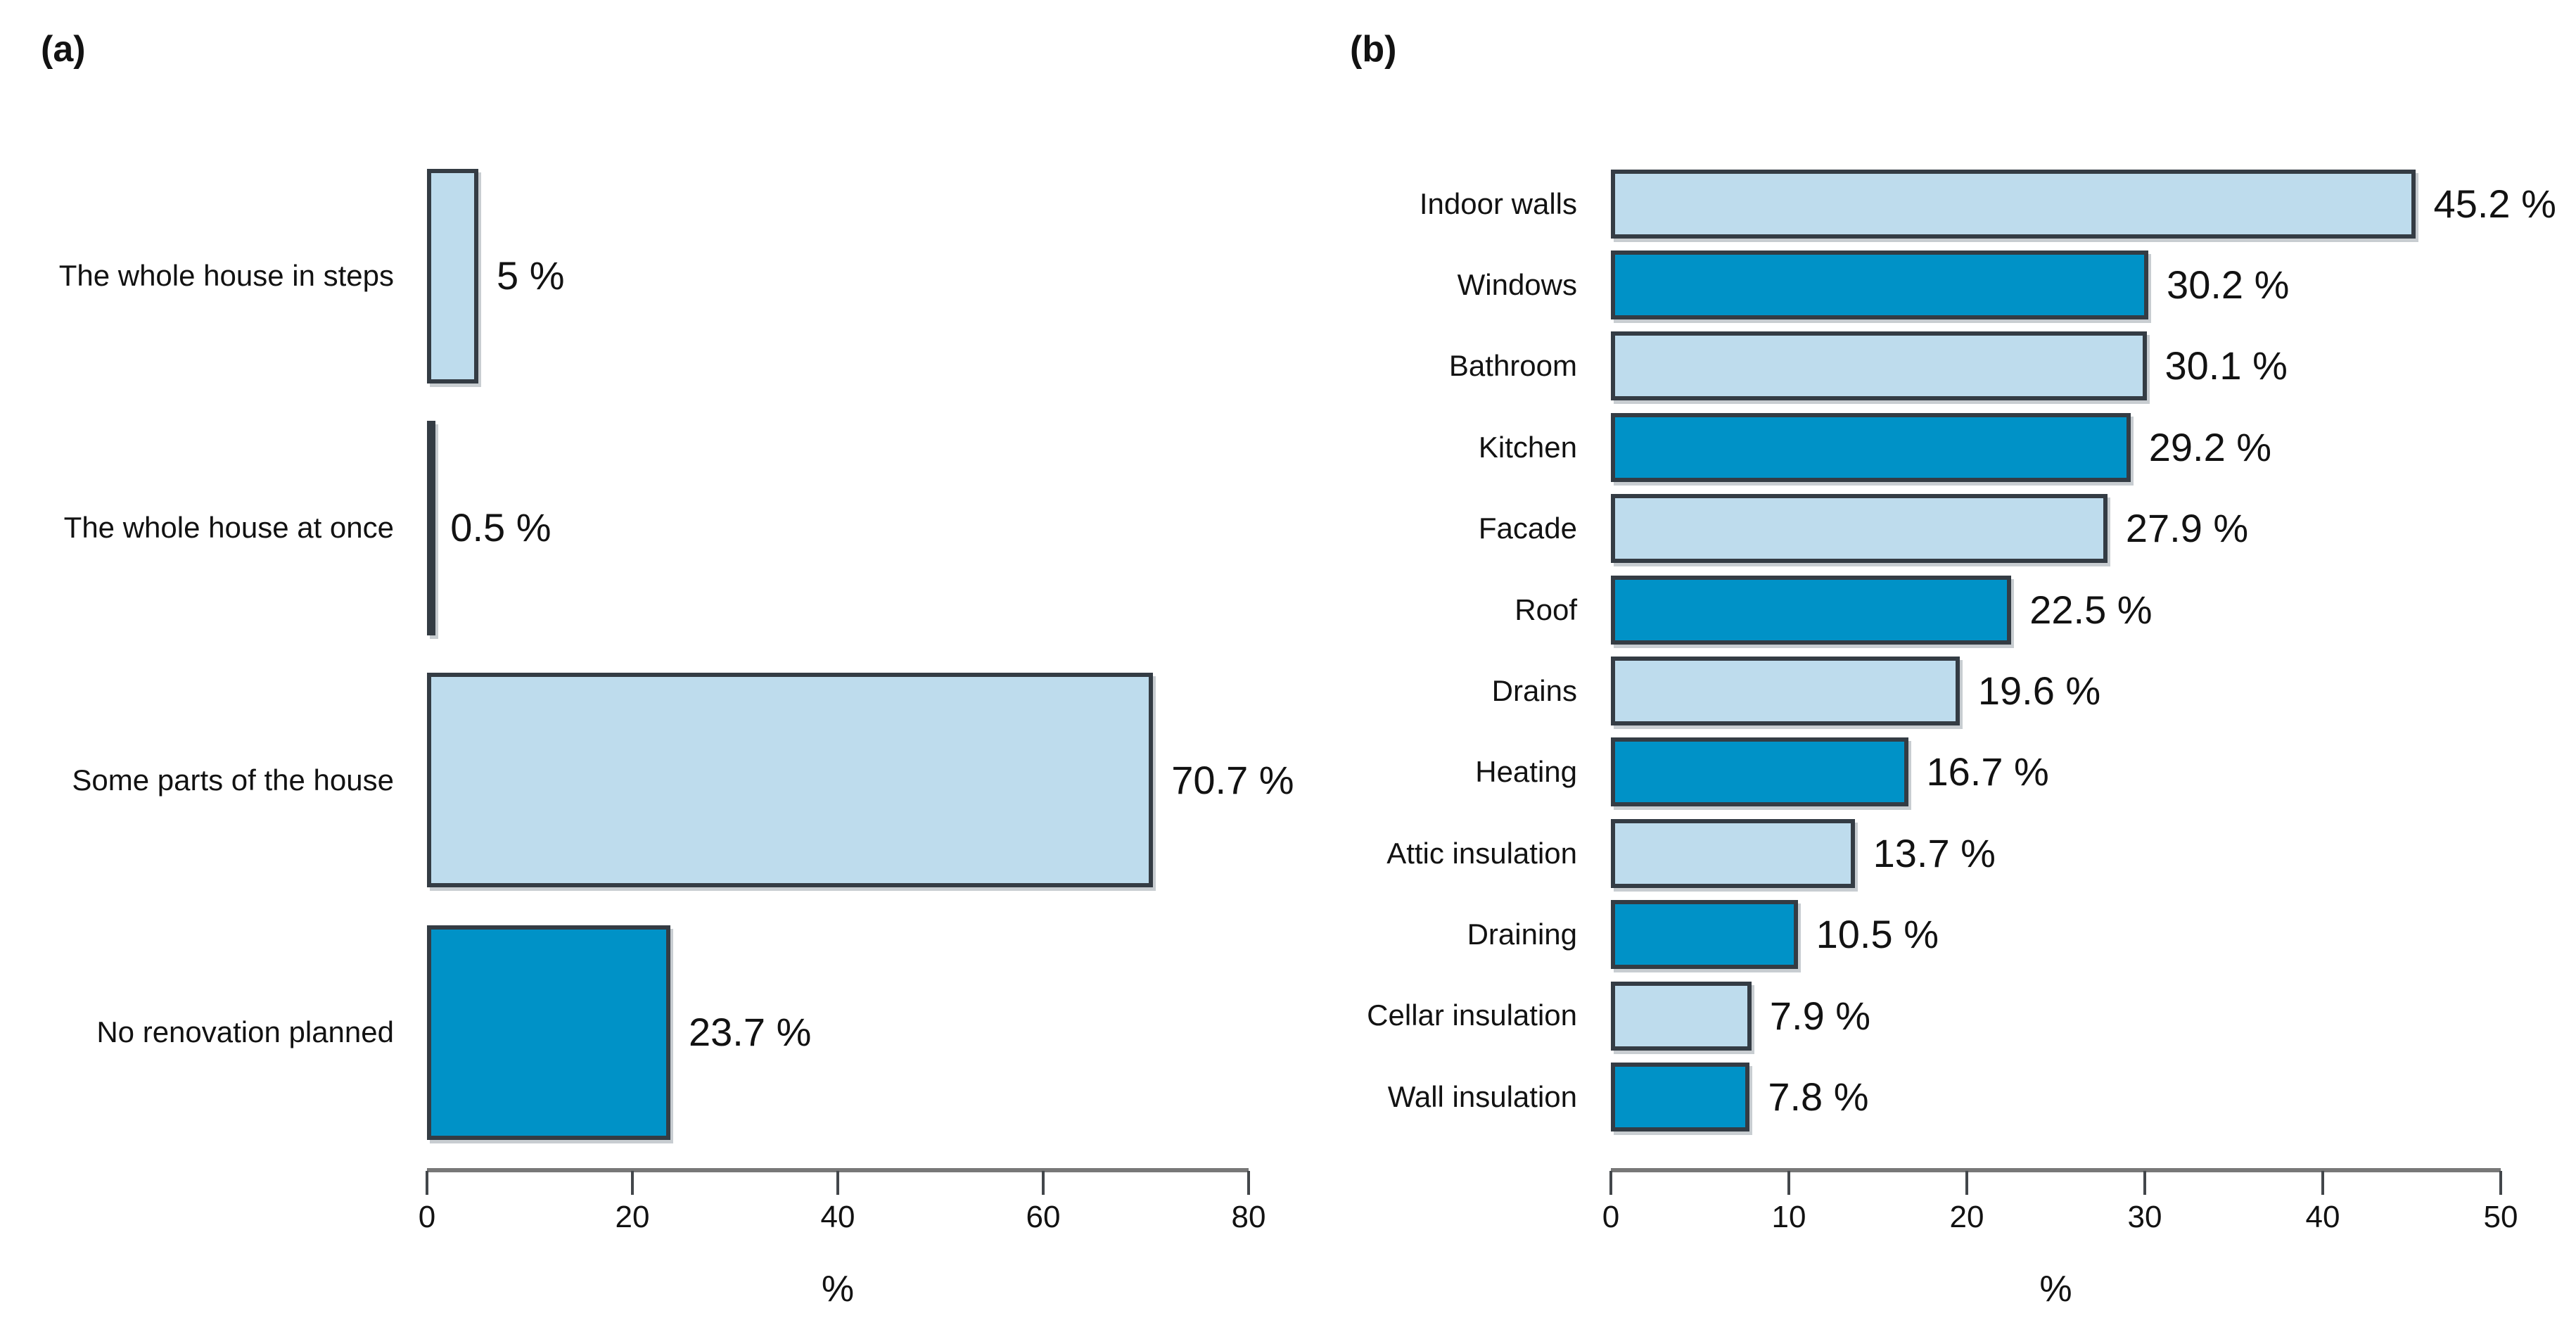 This screenshot has height=1344, width=2576. I want to click on value-label: 16.7 %, so click(1987, 771).